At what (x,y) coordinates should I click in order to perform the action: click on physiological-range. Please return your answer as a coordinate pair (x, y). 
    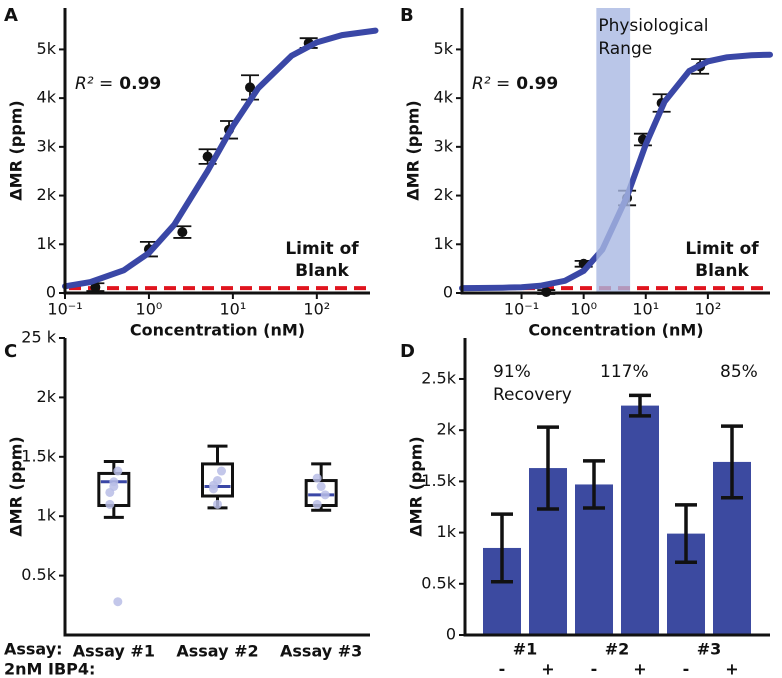
    Looking at the image, I should click on (613, 150).